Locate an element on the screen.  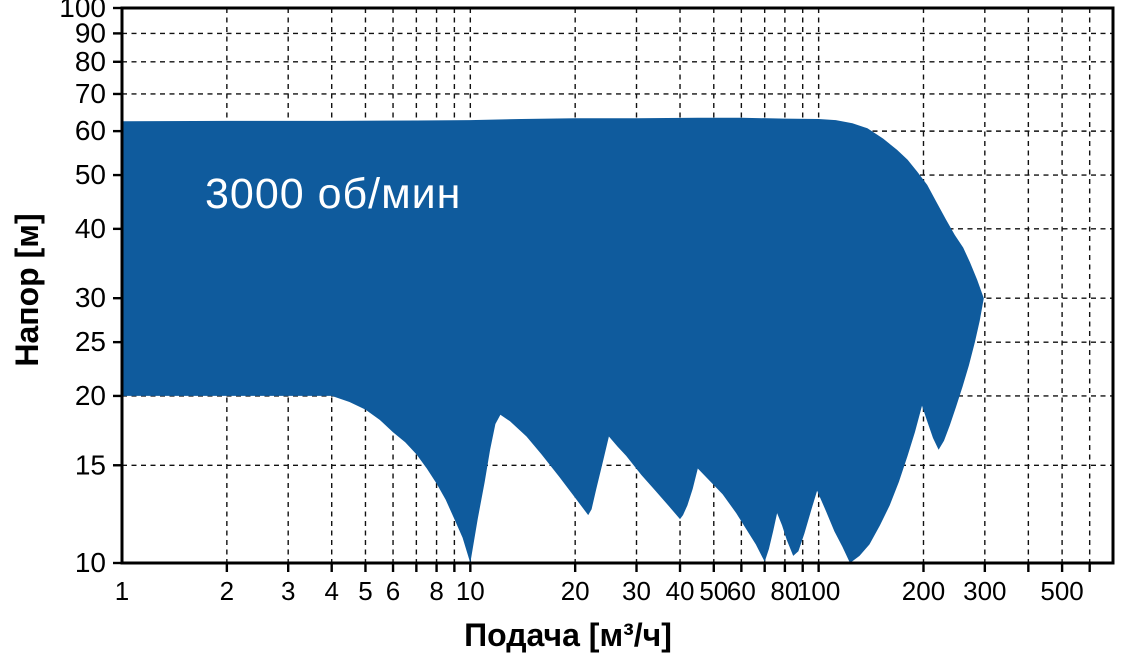
x-tick-label: 3 is located at coordinates (288, 591).